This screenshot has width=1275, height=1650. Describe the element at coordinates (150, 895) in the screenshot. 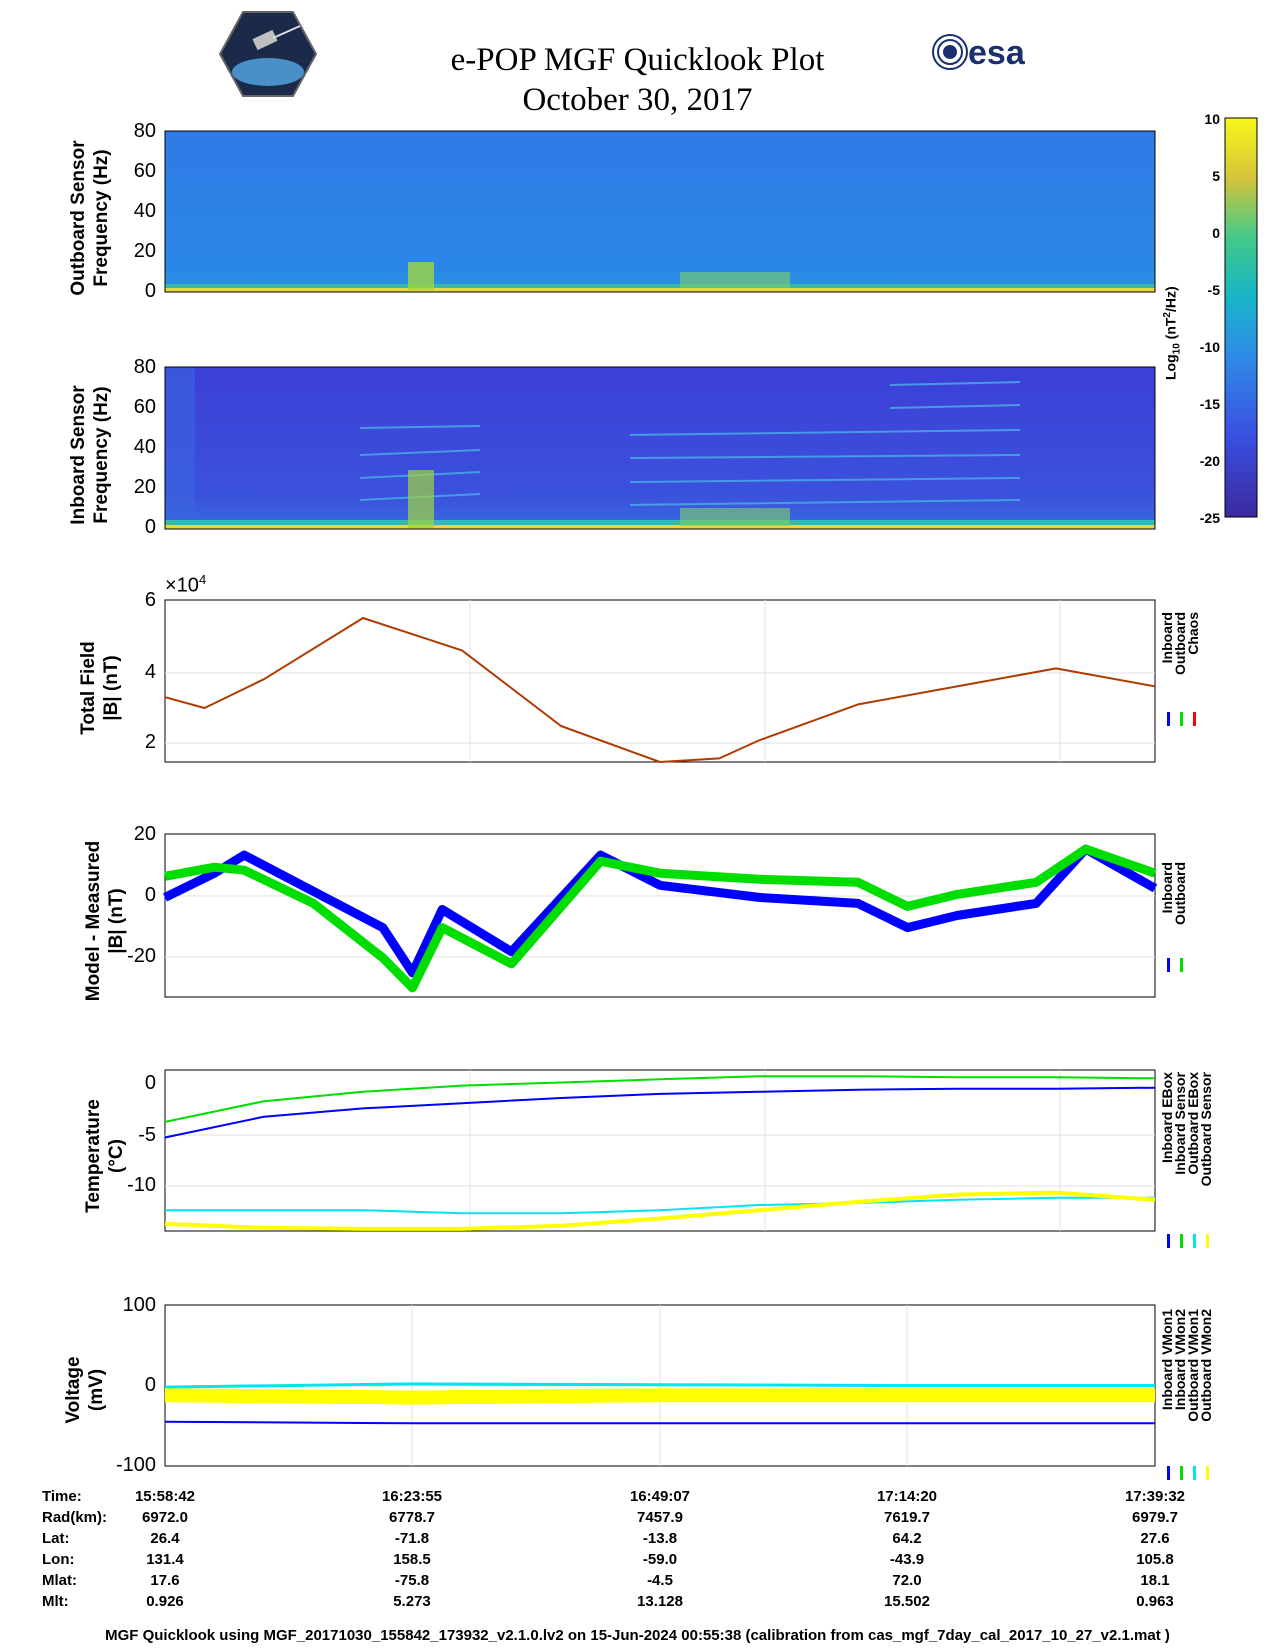

I see `model-tick: 0` at that location.